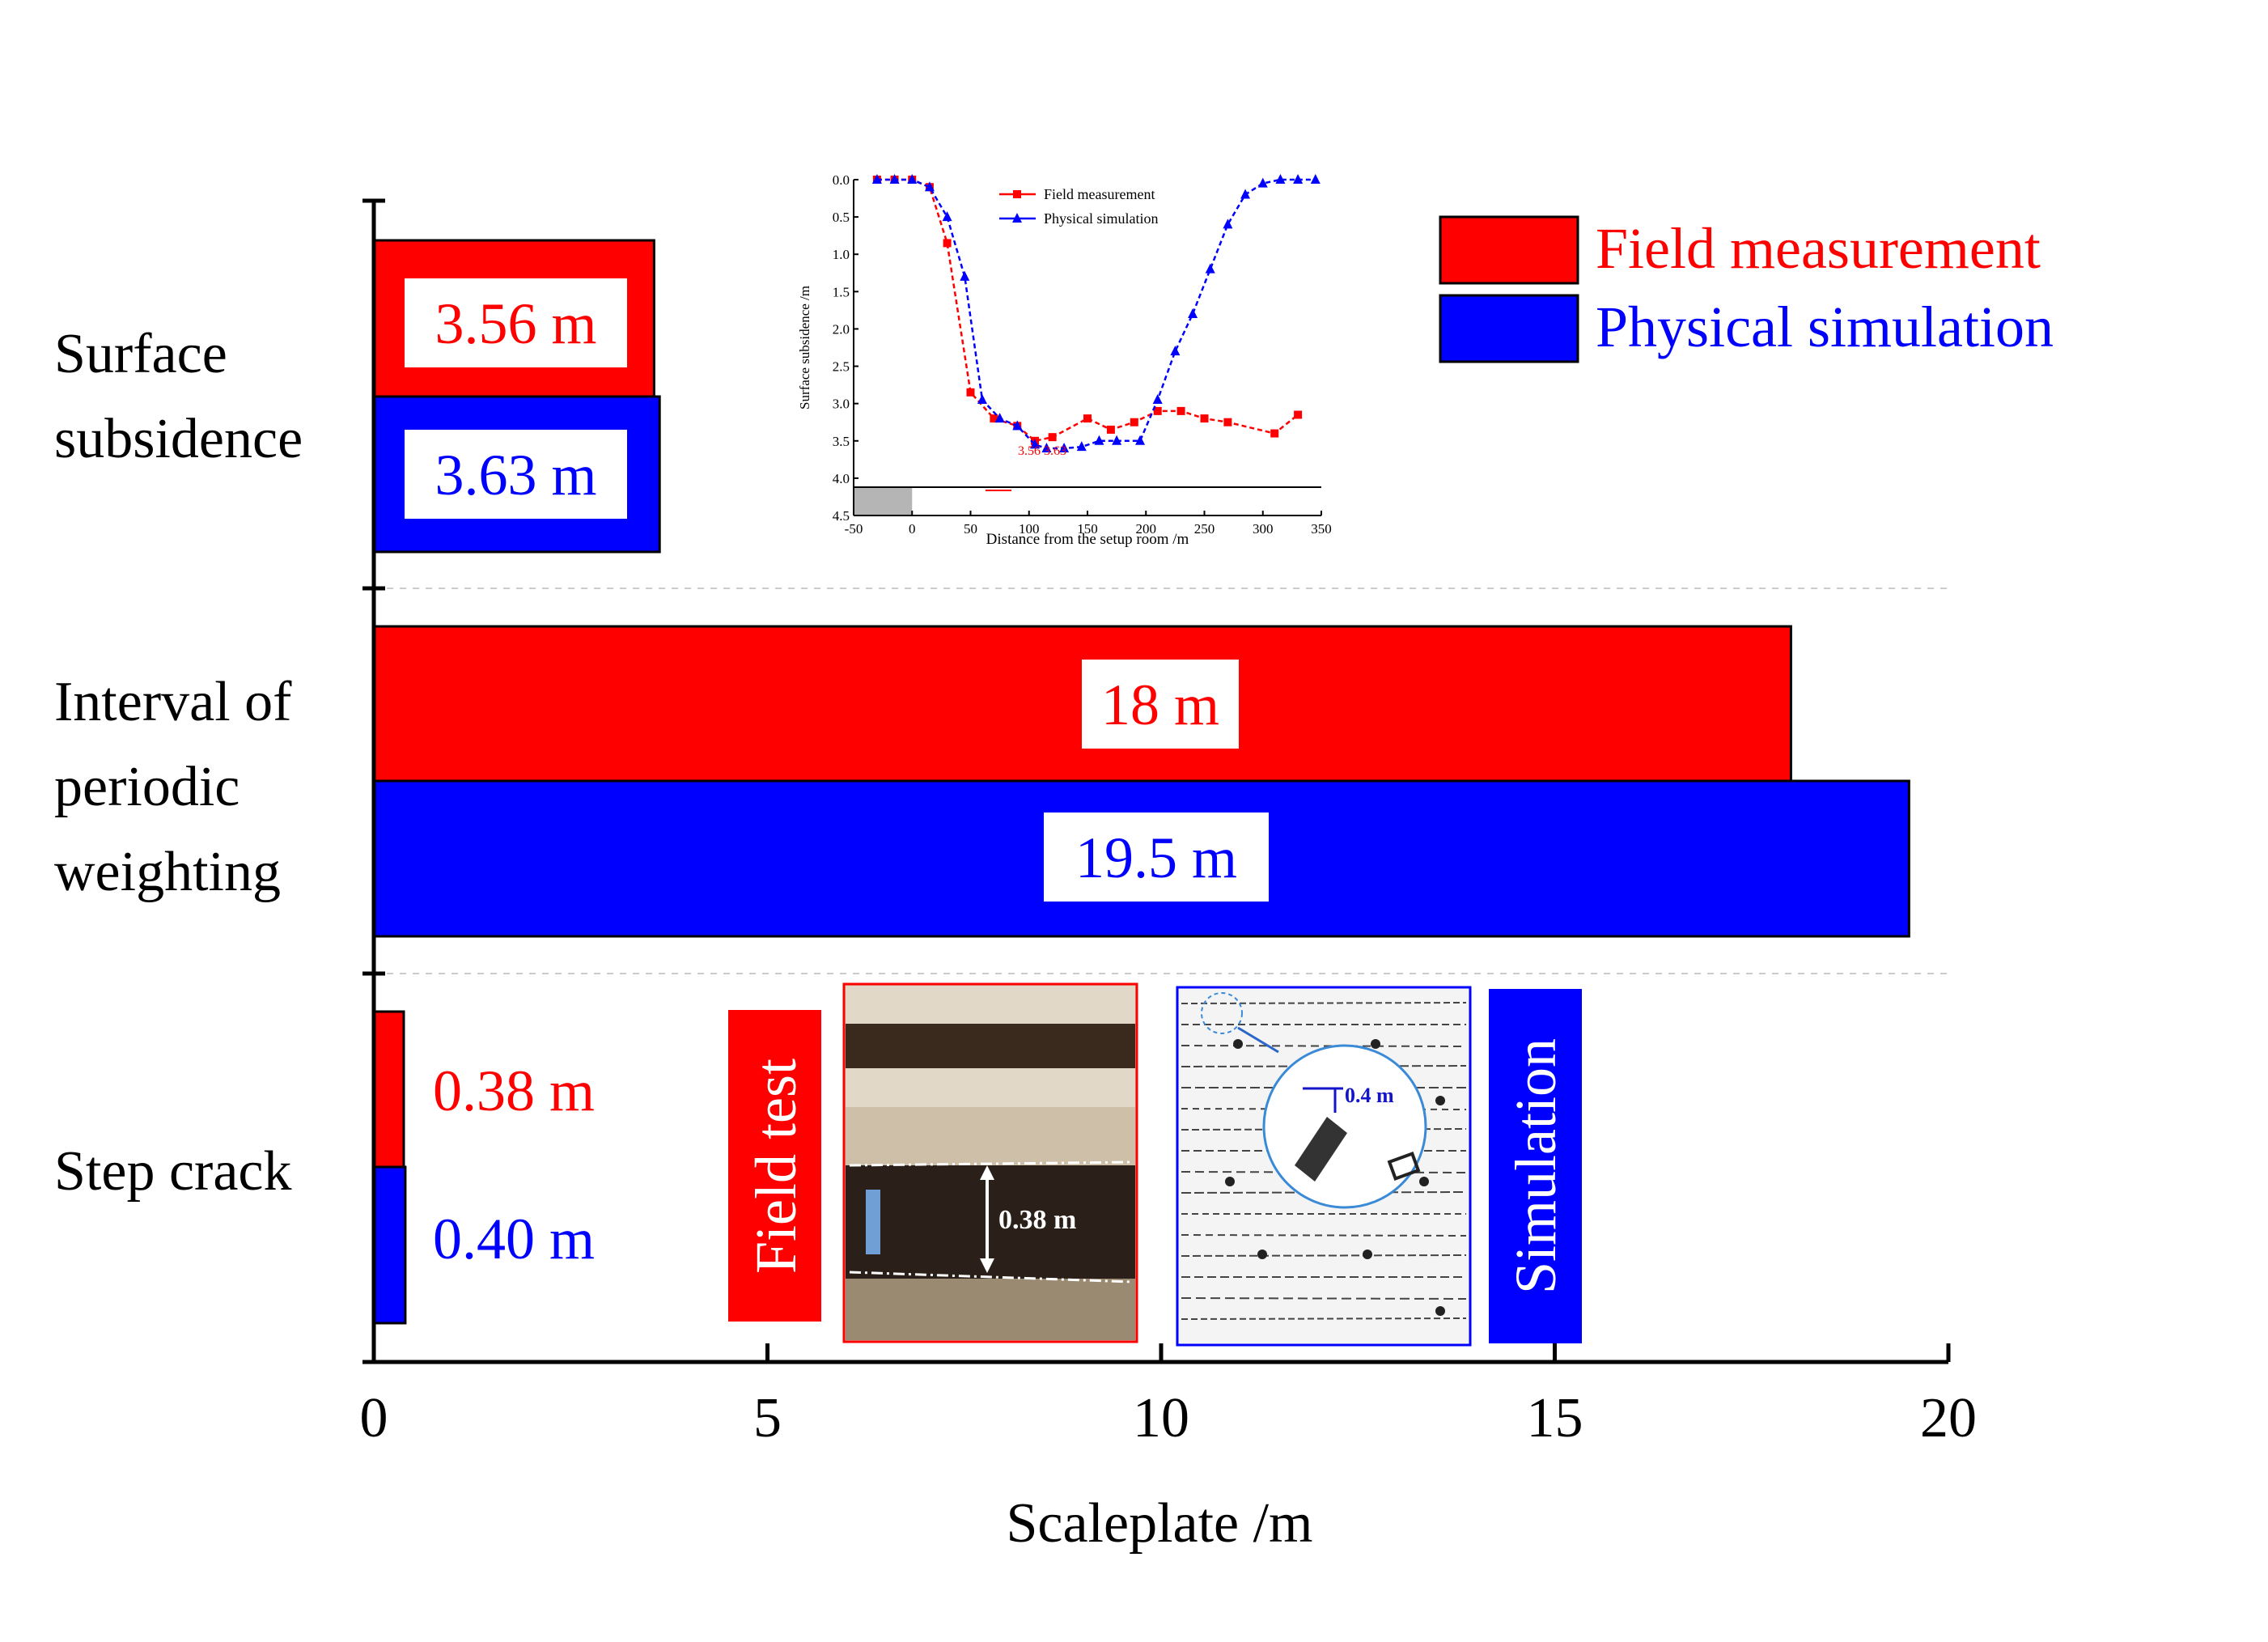 The width and height of the screenshot is (2268, 1642). What do you see at coordinates (1404, 1166) in the screenshot?
I see `sim-photo-block` at bounding box center [1404, 1166].